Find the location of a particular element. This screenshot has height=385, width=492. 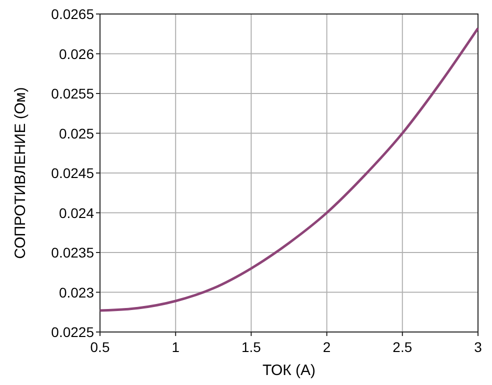

y-tick-label: 0.023 is located at coordinates (76, 292).